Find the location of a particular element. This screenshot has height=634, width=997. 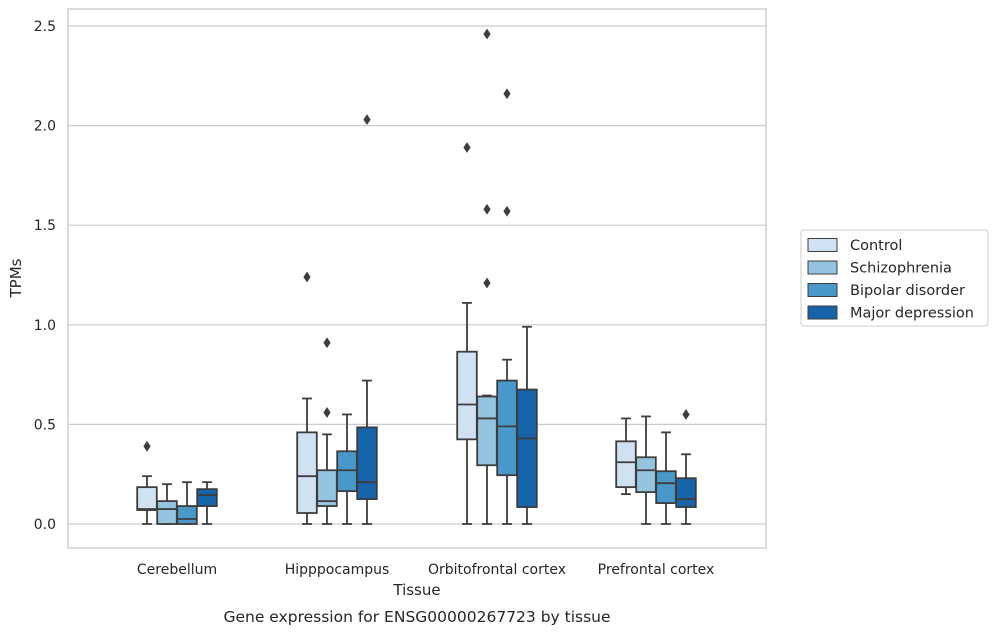

y-tick-label: 0.5 is located at coordinates (45, 425).